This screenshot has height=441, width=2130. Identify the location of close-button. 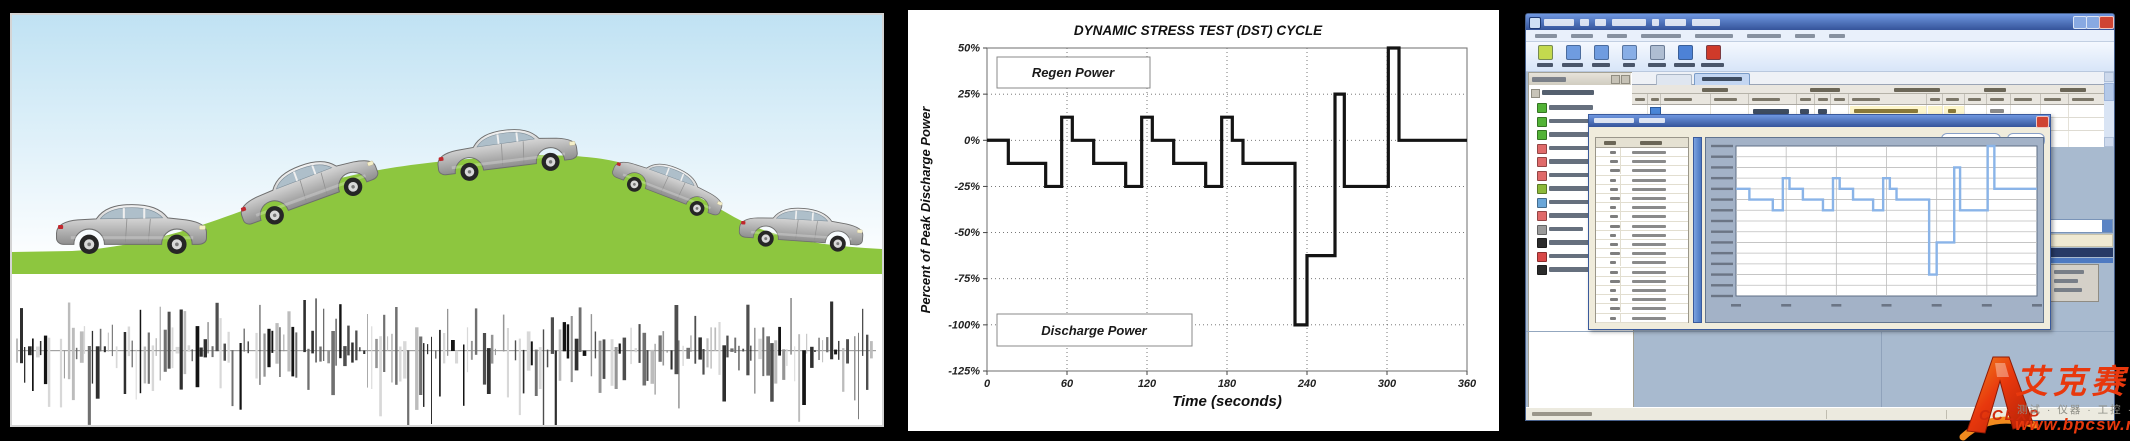
(2106, 22).